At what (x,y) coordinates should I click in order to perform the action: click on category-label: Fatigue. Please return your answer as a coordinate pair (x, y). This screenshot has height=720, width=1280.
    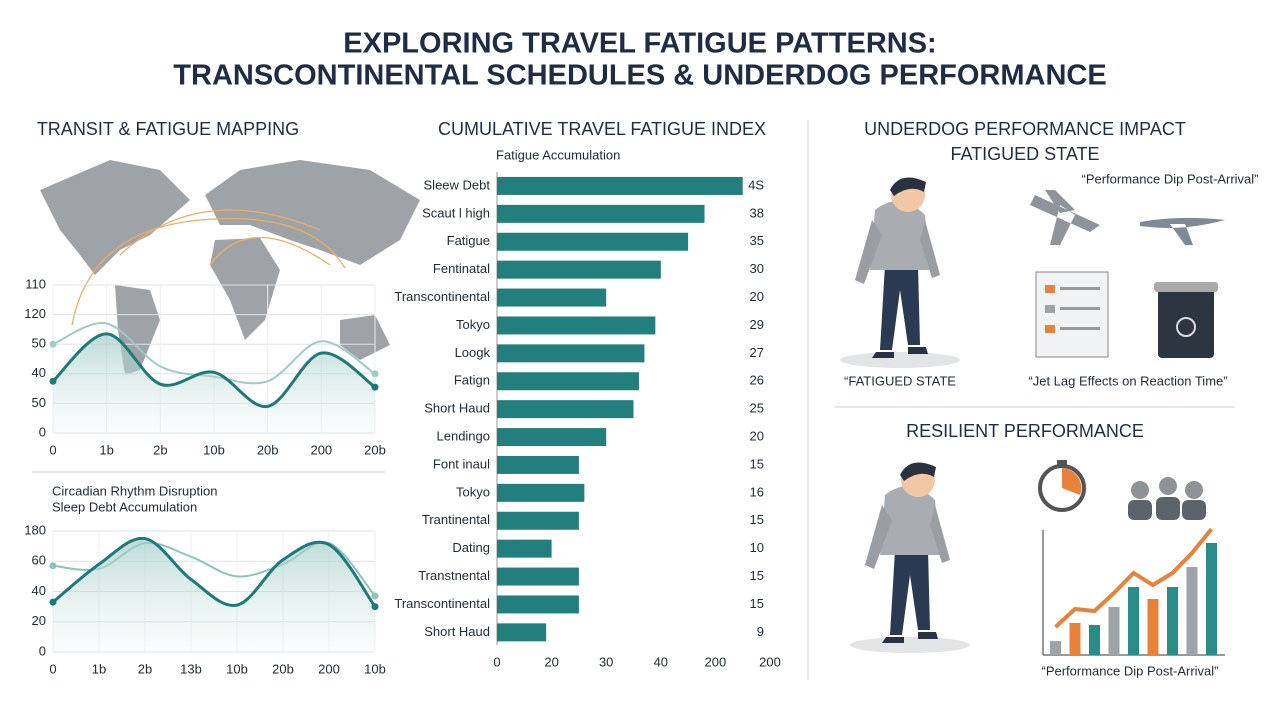
    Looking at the image, I should click on (468, 240).